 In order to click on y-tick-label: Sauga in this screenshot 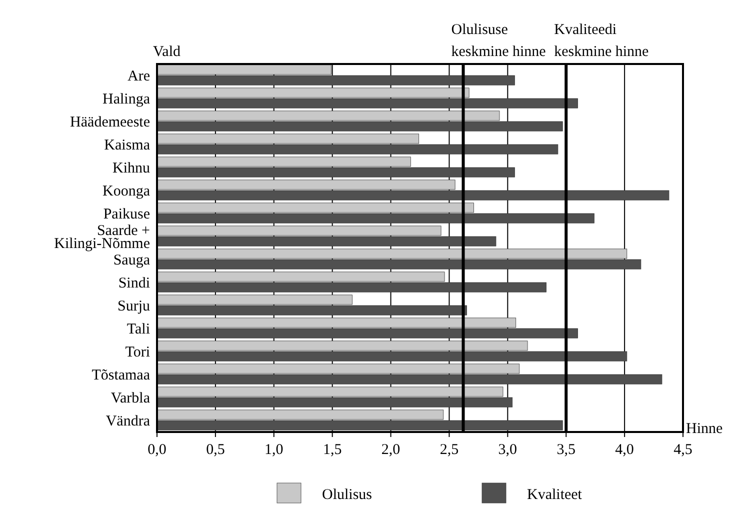, I will do `click(131, 260)`.